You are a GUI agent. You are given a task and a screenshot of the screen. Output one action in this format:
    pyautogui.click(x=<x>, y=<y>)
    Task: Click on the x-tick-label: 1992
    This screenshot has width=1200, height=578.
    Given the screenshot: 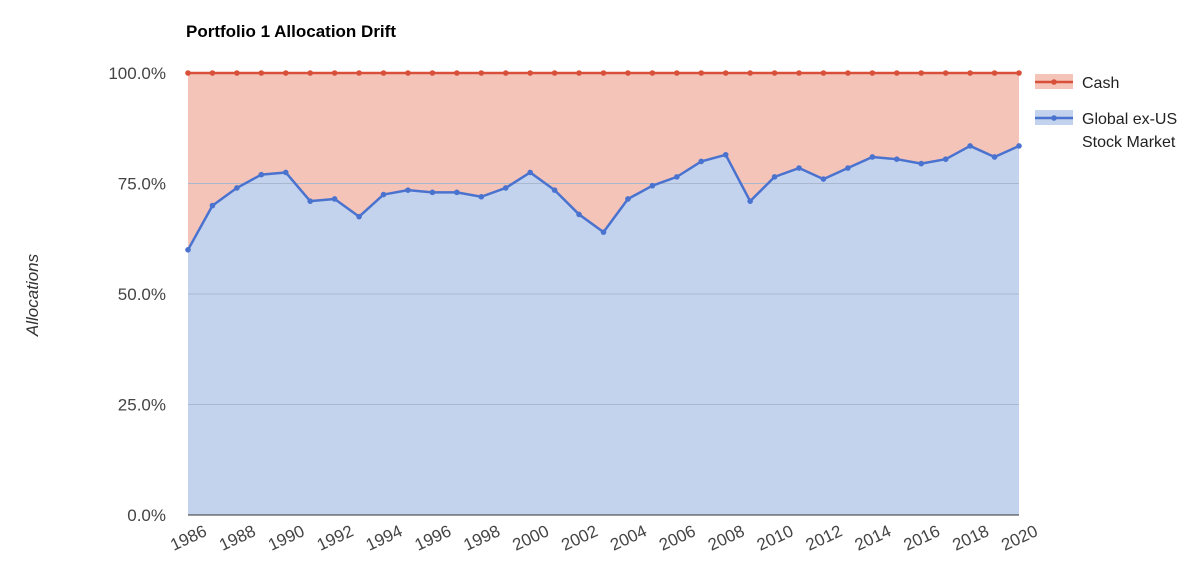 What is the action you would take?
    pyautogui.click(x=335, y=537)
    